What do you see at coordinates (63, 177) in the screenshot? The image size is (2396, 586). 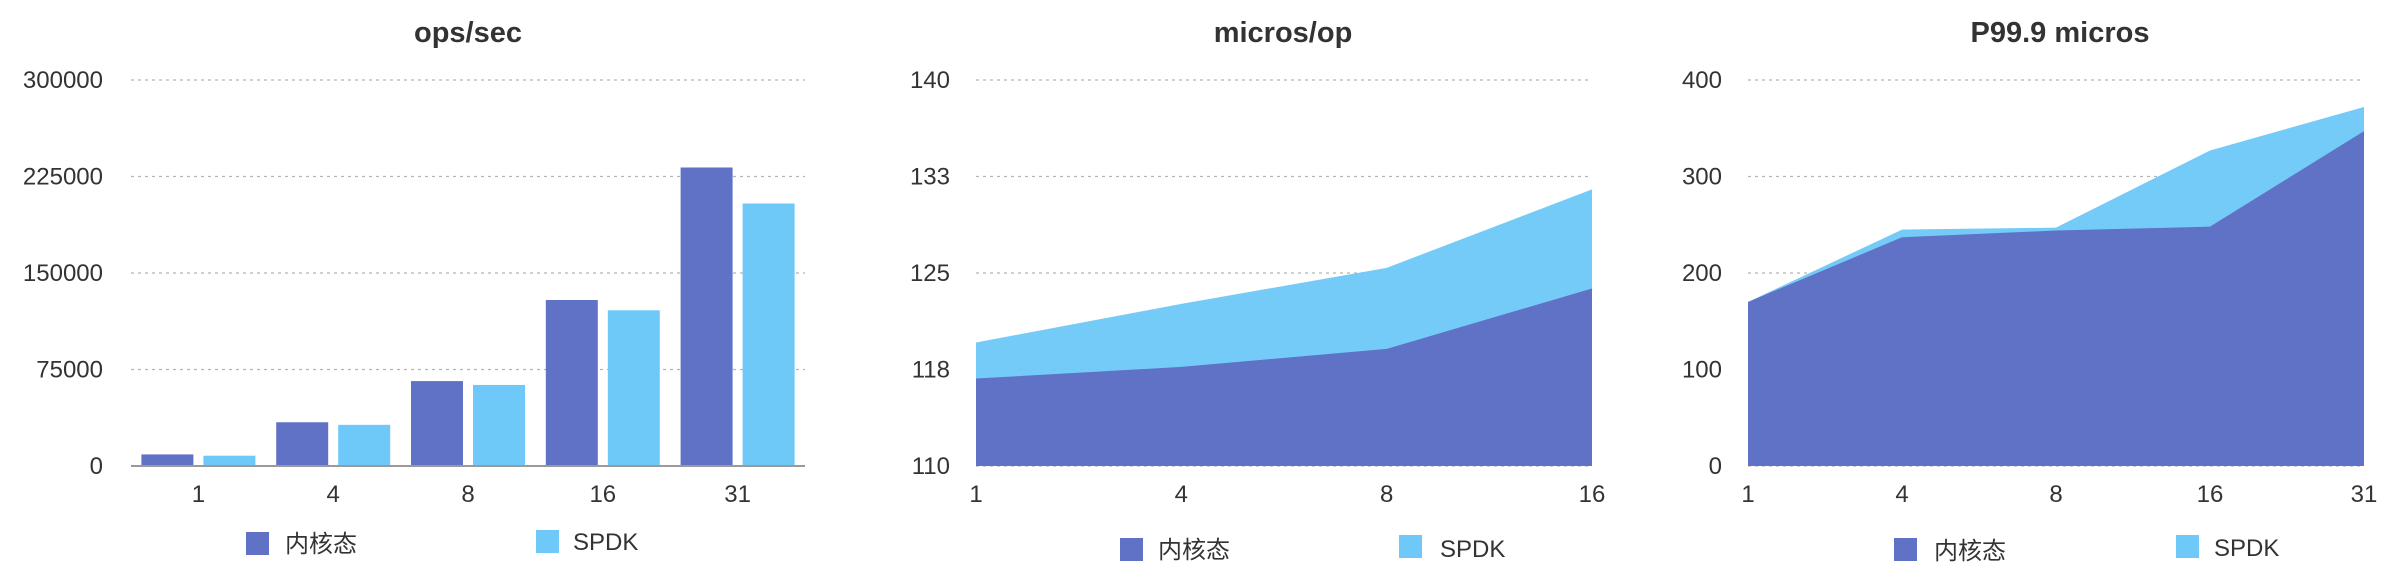 I see `y-tick-label: 225000` at bounding box center [63, 177].